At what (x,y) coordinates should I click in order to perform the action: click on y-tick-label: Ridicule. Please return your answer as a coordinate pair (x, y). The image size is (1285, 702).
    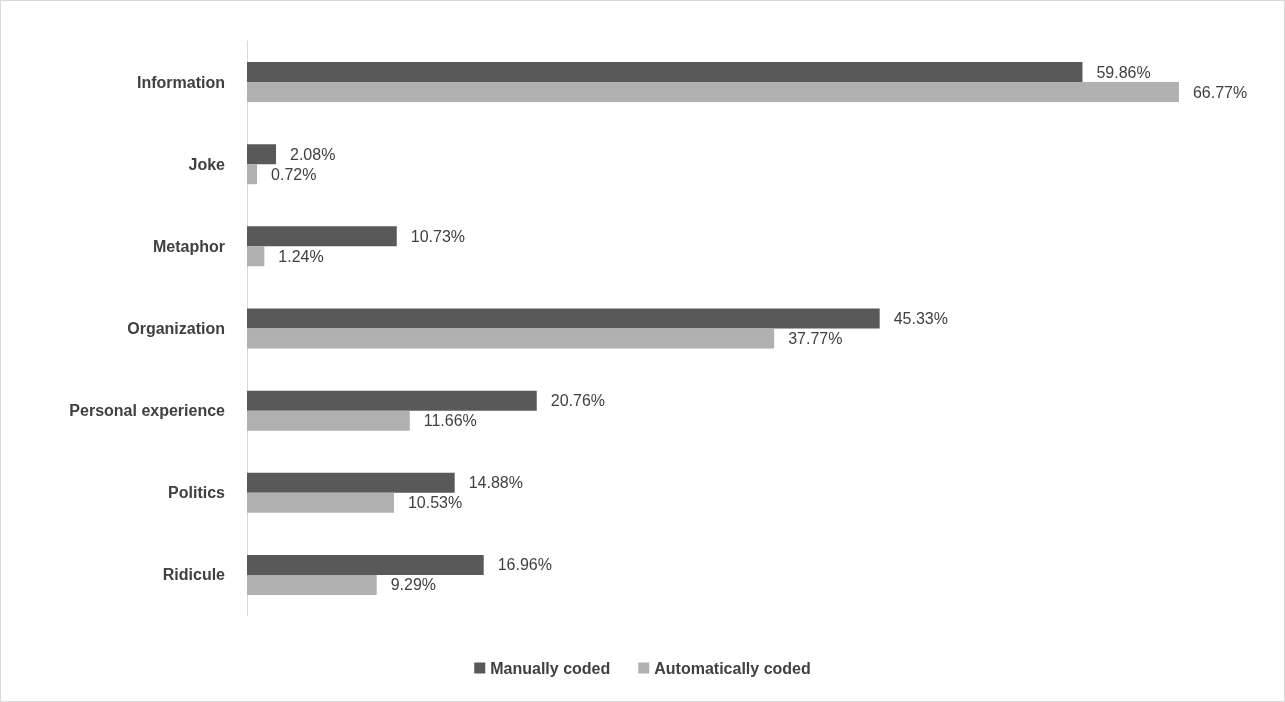
    Looking at the image, I should click on (194, 575).